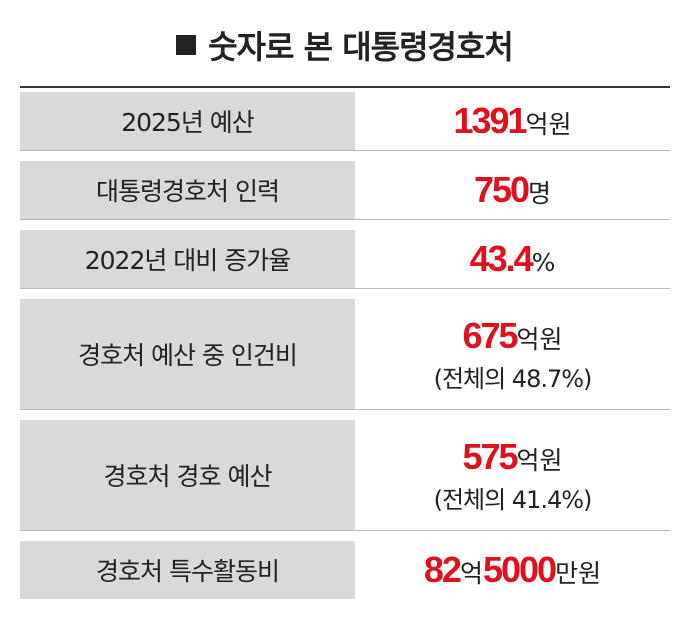 This screenshot has width=689, height=627. What do you see at coordinates (578, 573) in the screenshot?
I see `value-part: 만원` at bounding box center [578, 573].